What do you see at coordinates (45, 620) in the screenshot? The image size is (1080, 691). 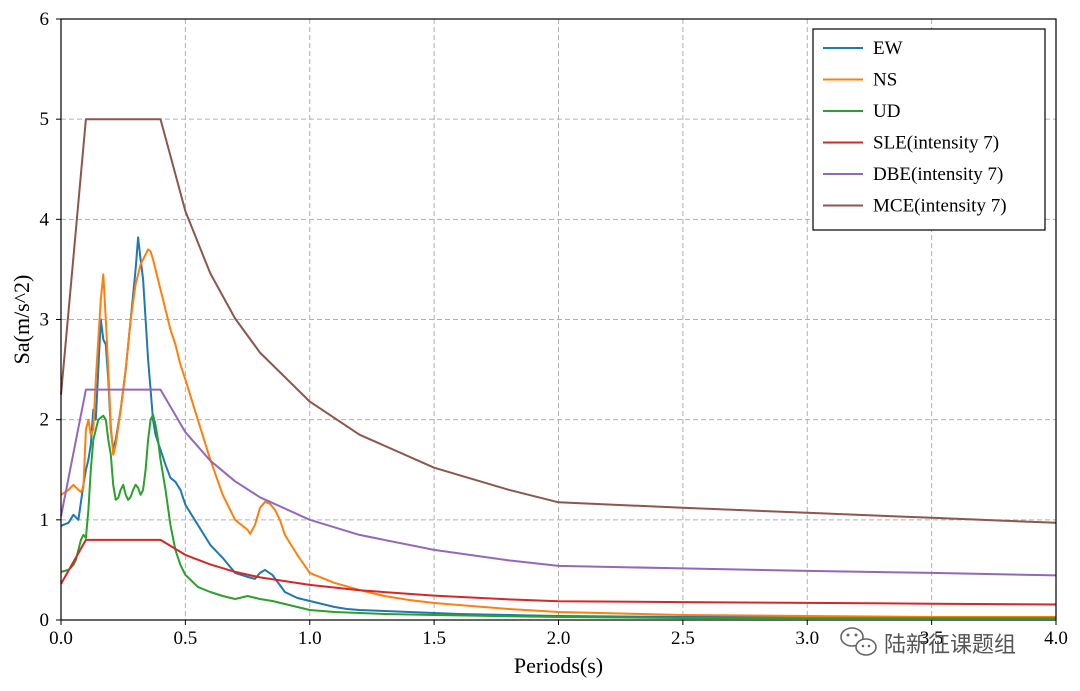 I see `y-tick-label: 0` at bounding box center [45, 620].